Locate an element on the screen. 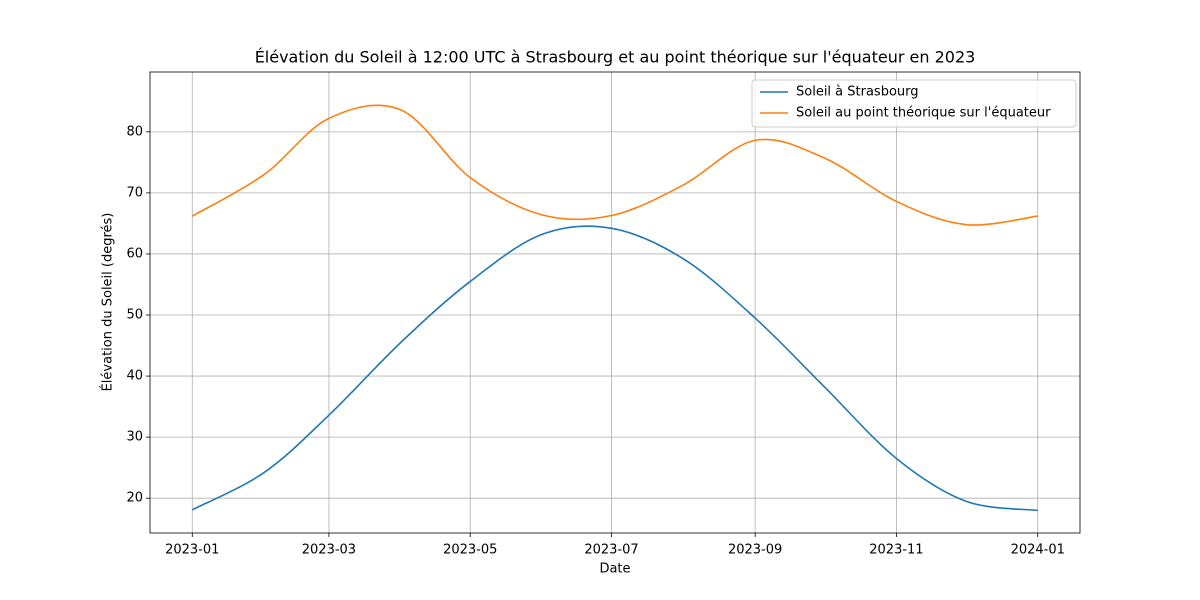 Image resolution: width=1200 pixels, height=600 pixels. y-tick-label: 80 is located at coordinates (134, 131).